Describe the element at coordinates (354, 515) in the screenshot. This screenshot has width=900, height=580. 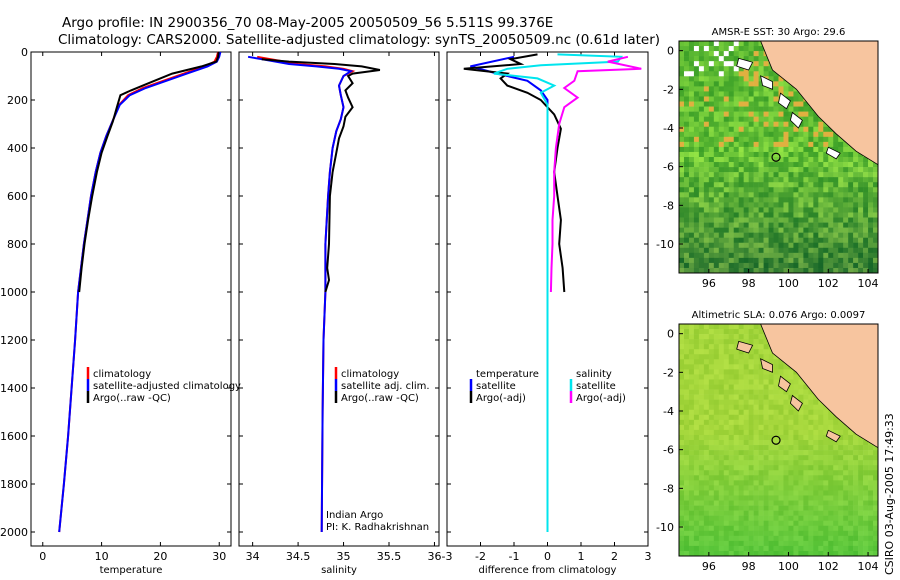
I see `salinity-annotation-line1: Indian Argo` at that location.